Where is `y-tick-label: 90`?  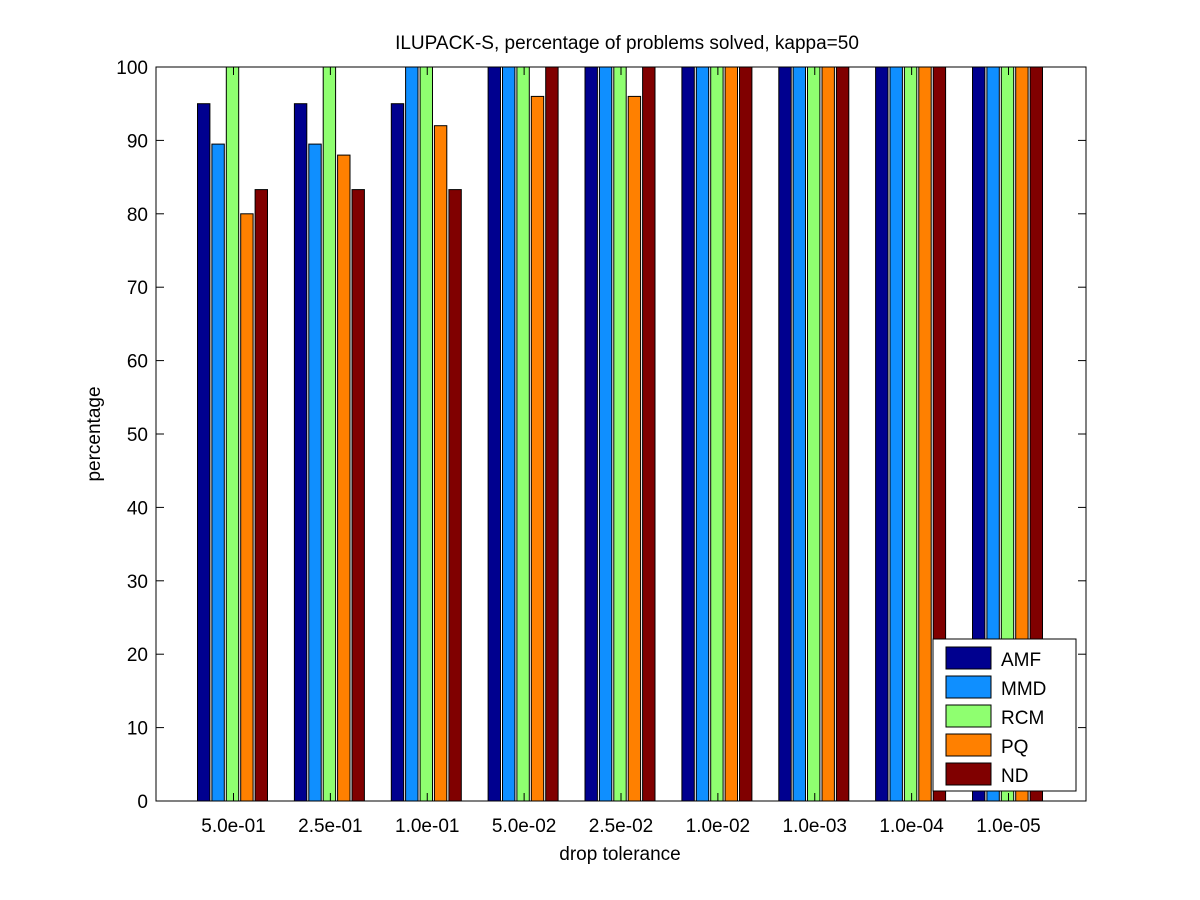
y-tick-label: 90 is located at coordinates (137, 141).